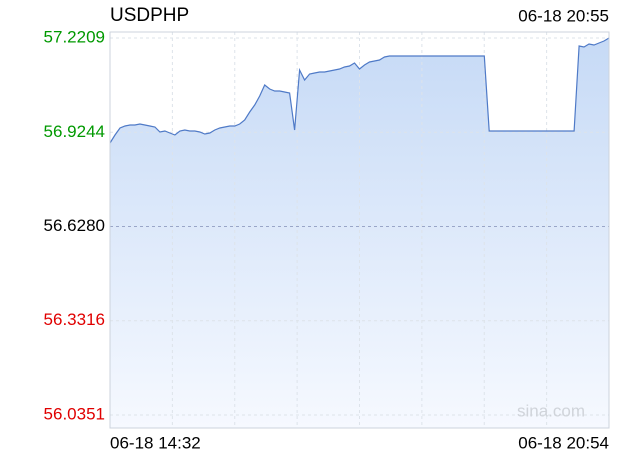 This screenshot has width=620, height=460. I want to click on y-tick-label: 56.6280, so click(74, 225).